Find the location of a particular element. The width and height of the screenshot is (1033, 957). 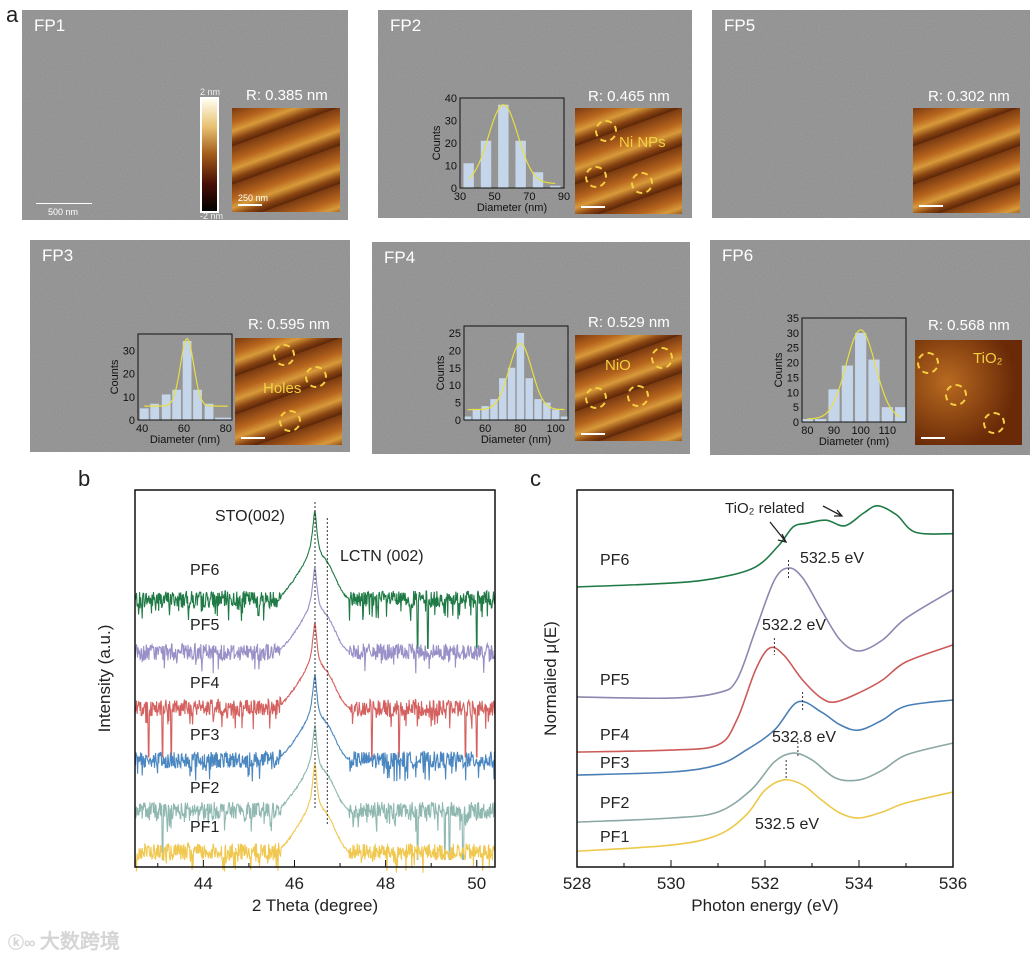

panel-label-a: a is located at coordinates (12, 14).